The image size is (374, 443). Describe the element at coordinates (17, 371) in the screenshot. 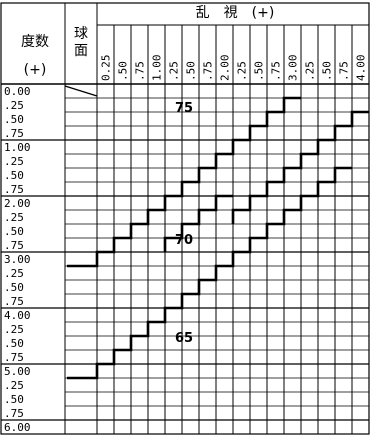

I see `row-label: 5.00` at that location.